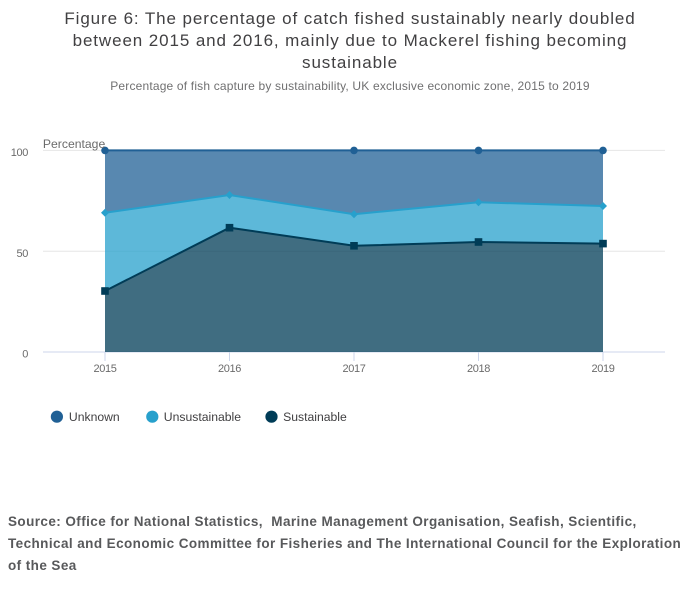  Describe the element at coordinates (74, 144) in the screenshot. I see `svg-text: Percentage` at that location.